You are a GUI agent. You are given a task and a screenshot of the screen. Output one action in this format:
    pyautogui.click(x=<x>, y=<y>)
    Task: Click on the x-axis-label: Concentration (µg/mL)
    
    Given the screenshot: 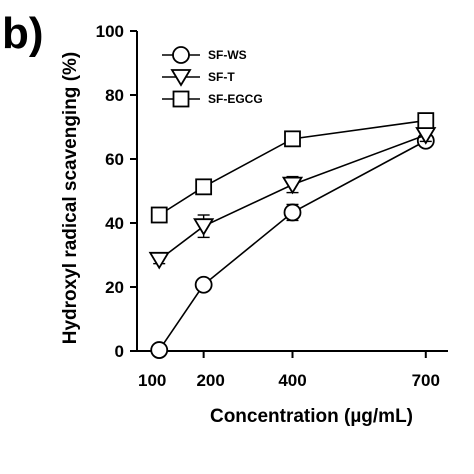 What is the action you would take?
    pyautogui.click(x=311, y=416)
    